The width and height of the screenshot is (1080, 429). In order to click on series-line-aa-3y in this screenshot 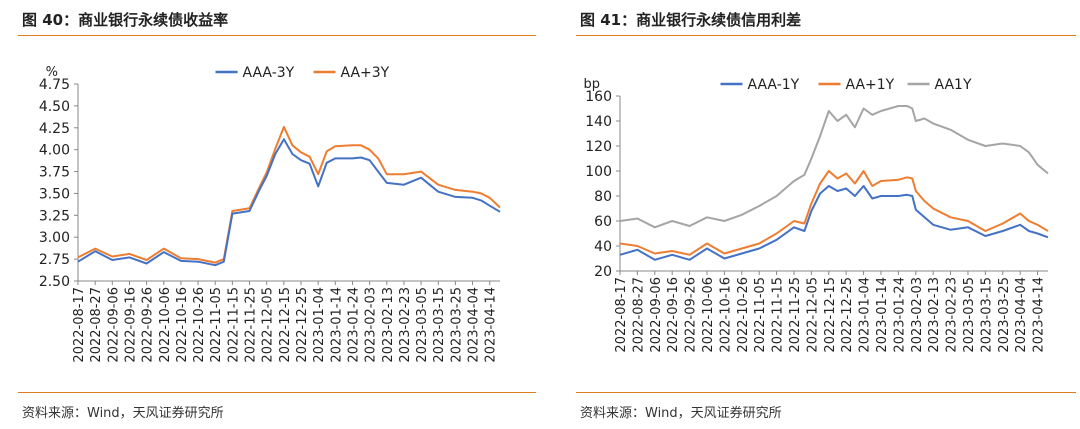, I will do `click(289, 194)`.